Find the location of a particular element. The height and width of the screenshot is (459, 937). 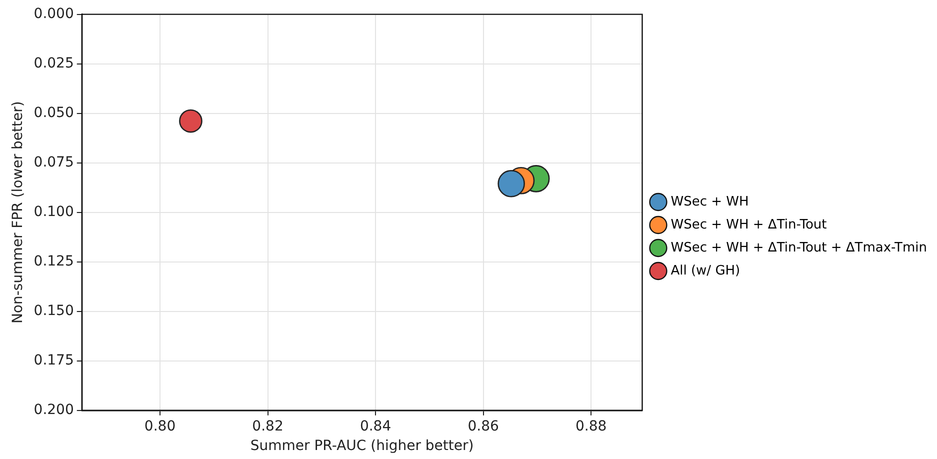

y-axis-title: Non-summer FPR (lower better) is located at coordinates (18, 212).